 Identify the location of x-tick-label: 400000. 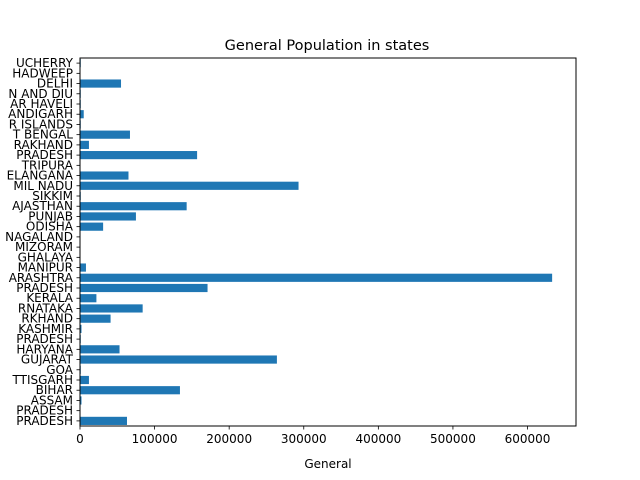
(378, 439).